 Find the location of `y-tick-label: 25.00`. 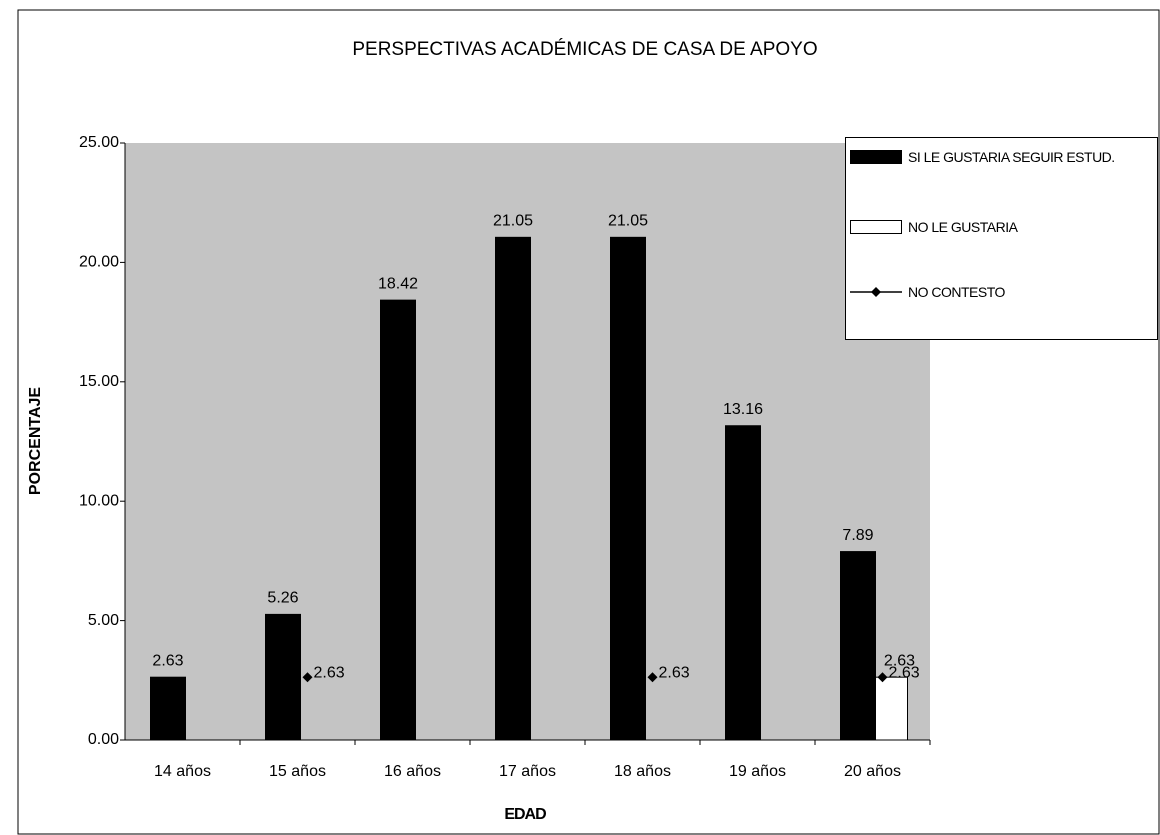

y-tick-label: 25.00 is located at coordinates (99, 142).